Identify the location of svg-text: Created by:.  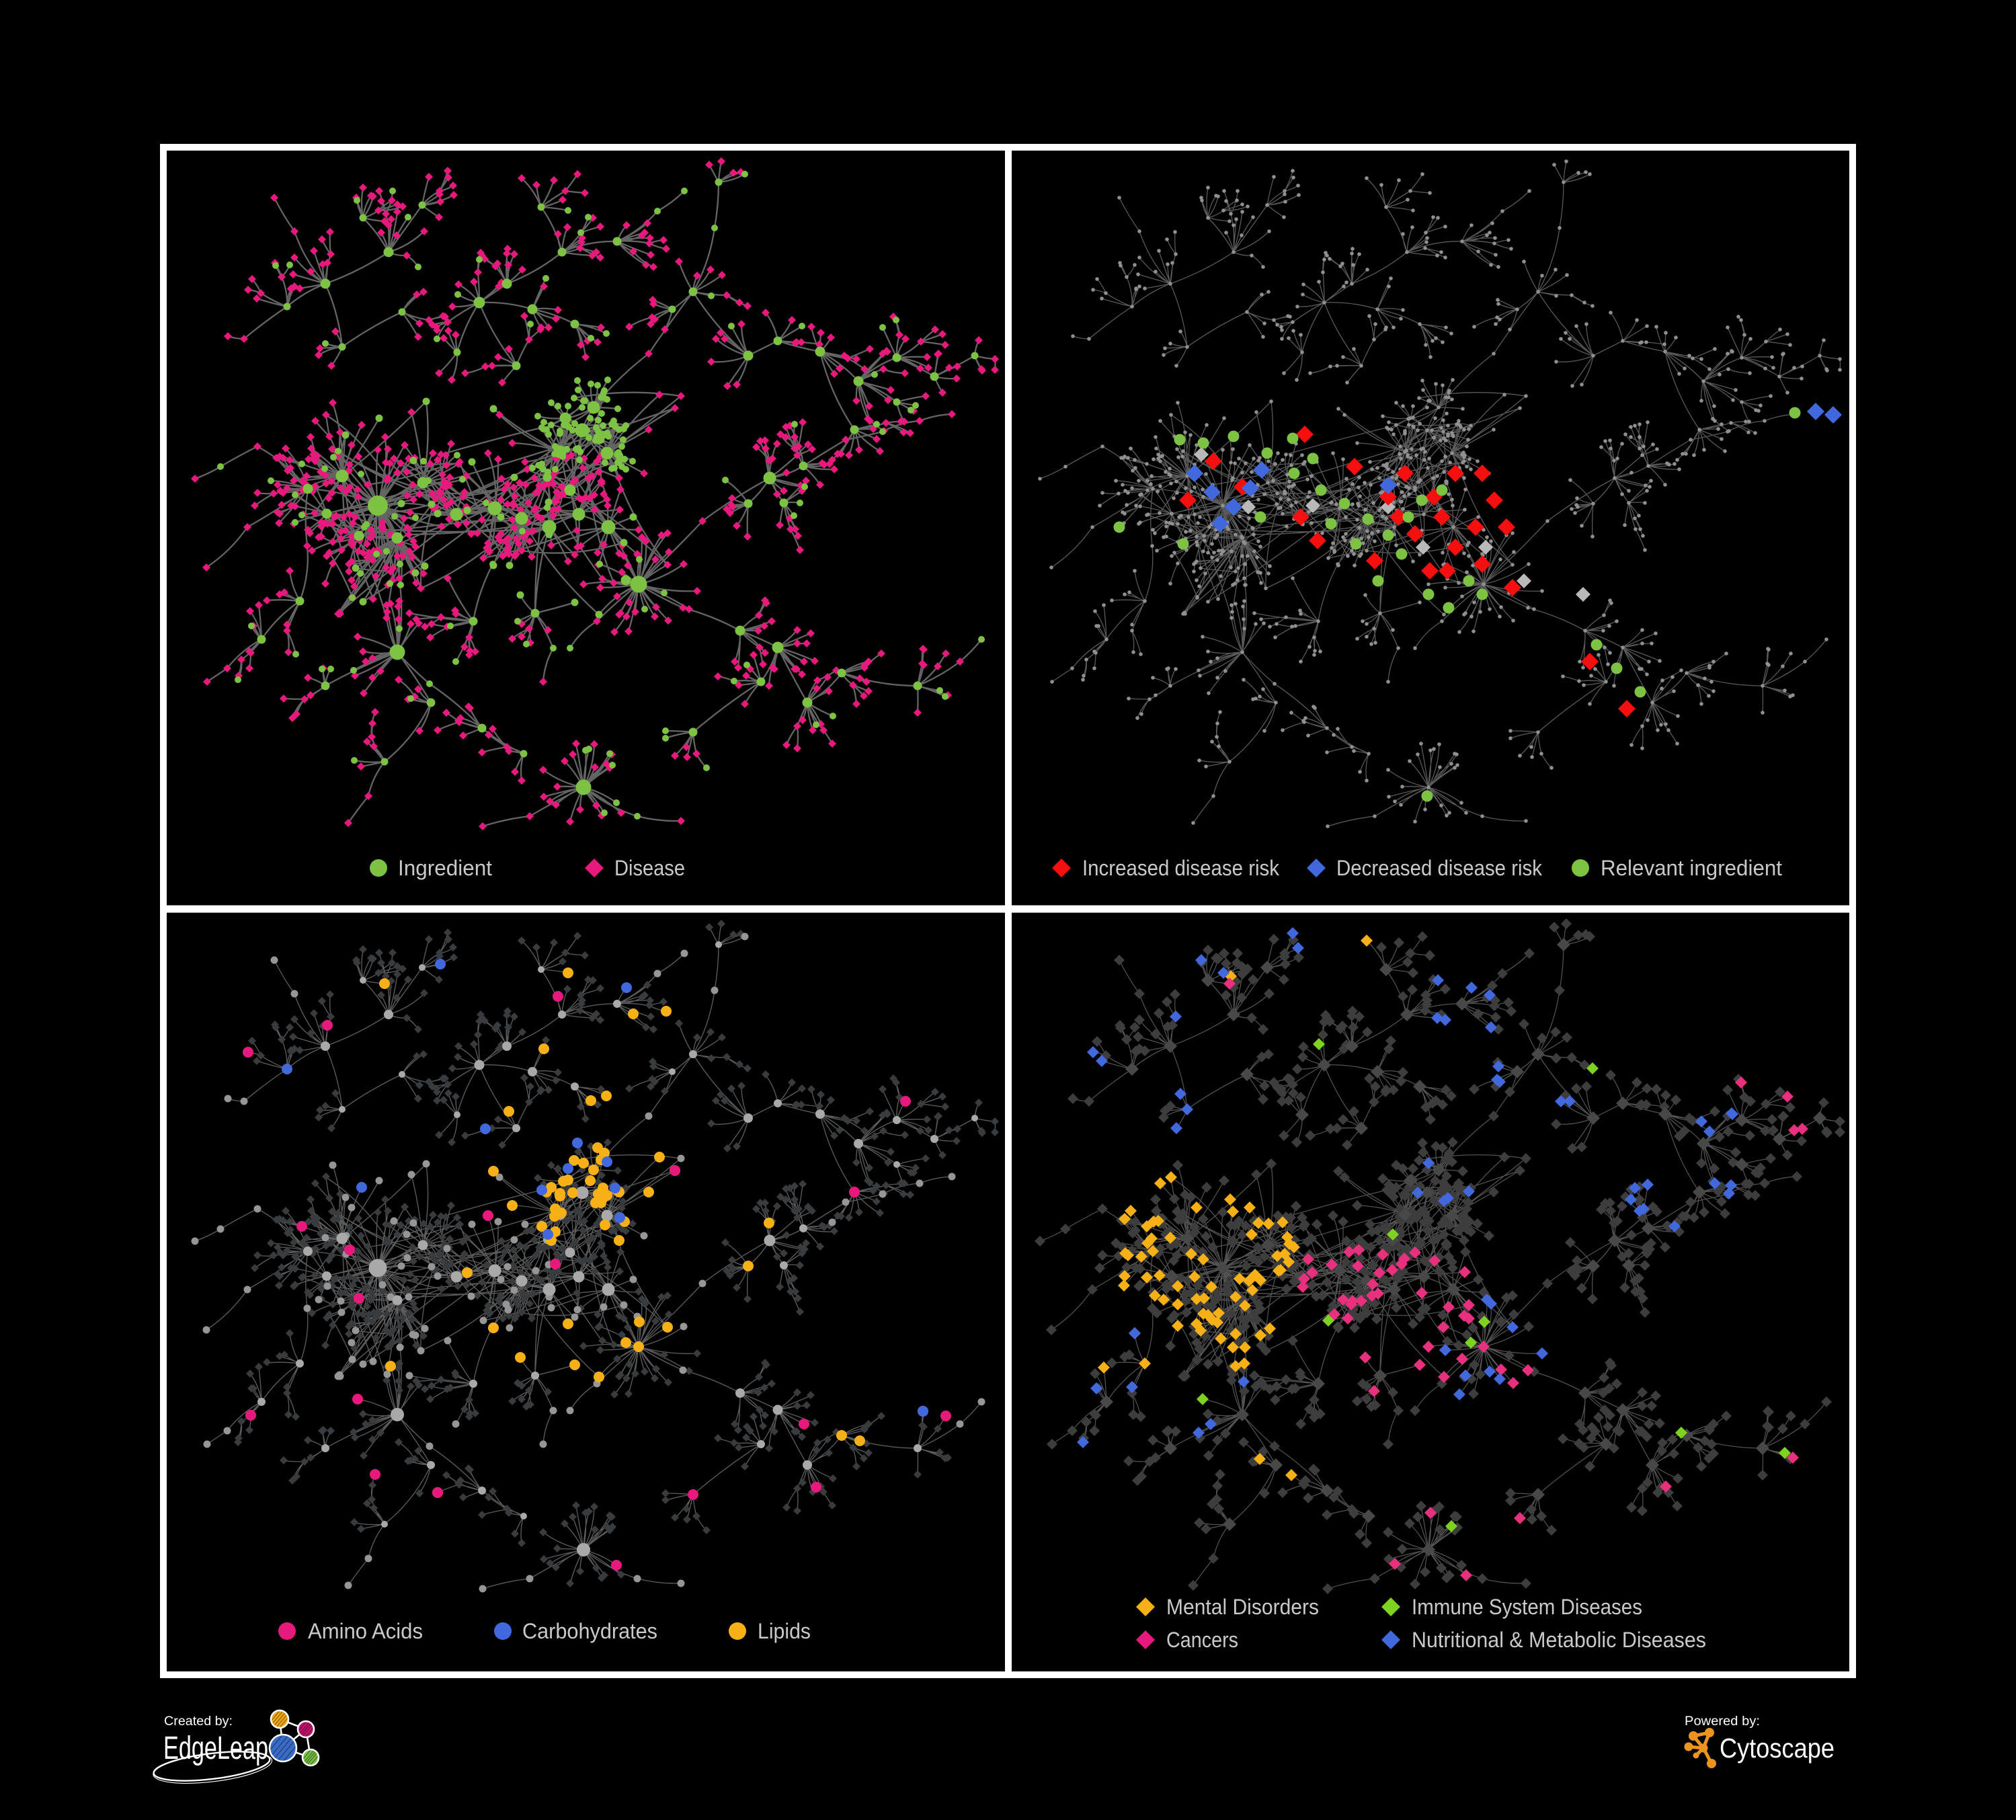
(198, 1721).